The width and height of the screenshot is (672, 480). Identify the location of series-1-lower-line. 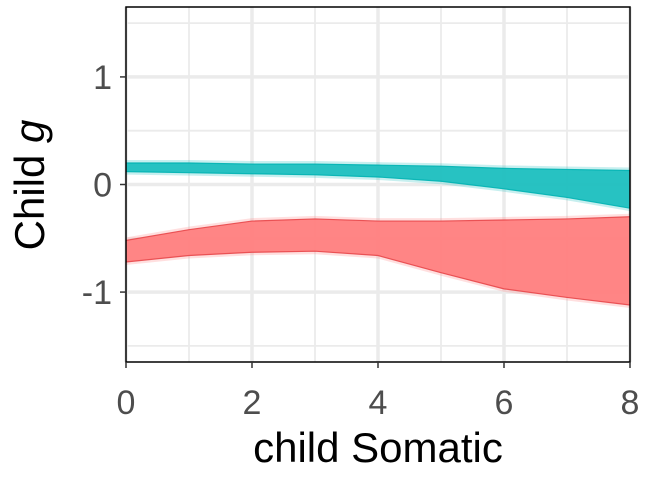
(378, 189).